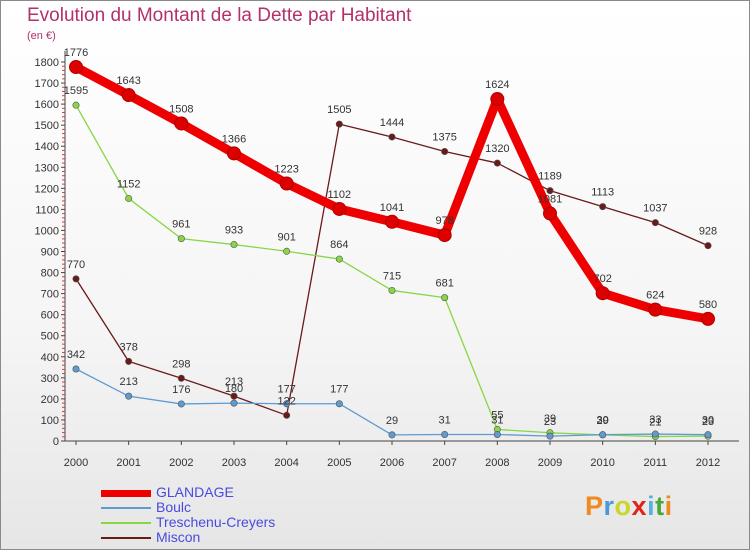 This screenshot has height=551, width=750. What do you see at coordinates (128, 463) in the screenshot?
I see `x-tick-label: 2001` at bounding box center [128, 463].